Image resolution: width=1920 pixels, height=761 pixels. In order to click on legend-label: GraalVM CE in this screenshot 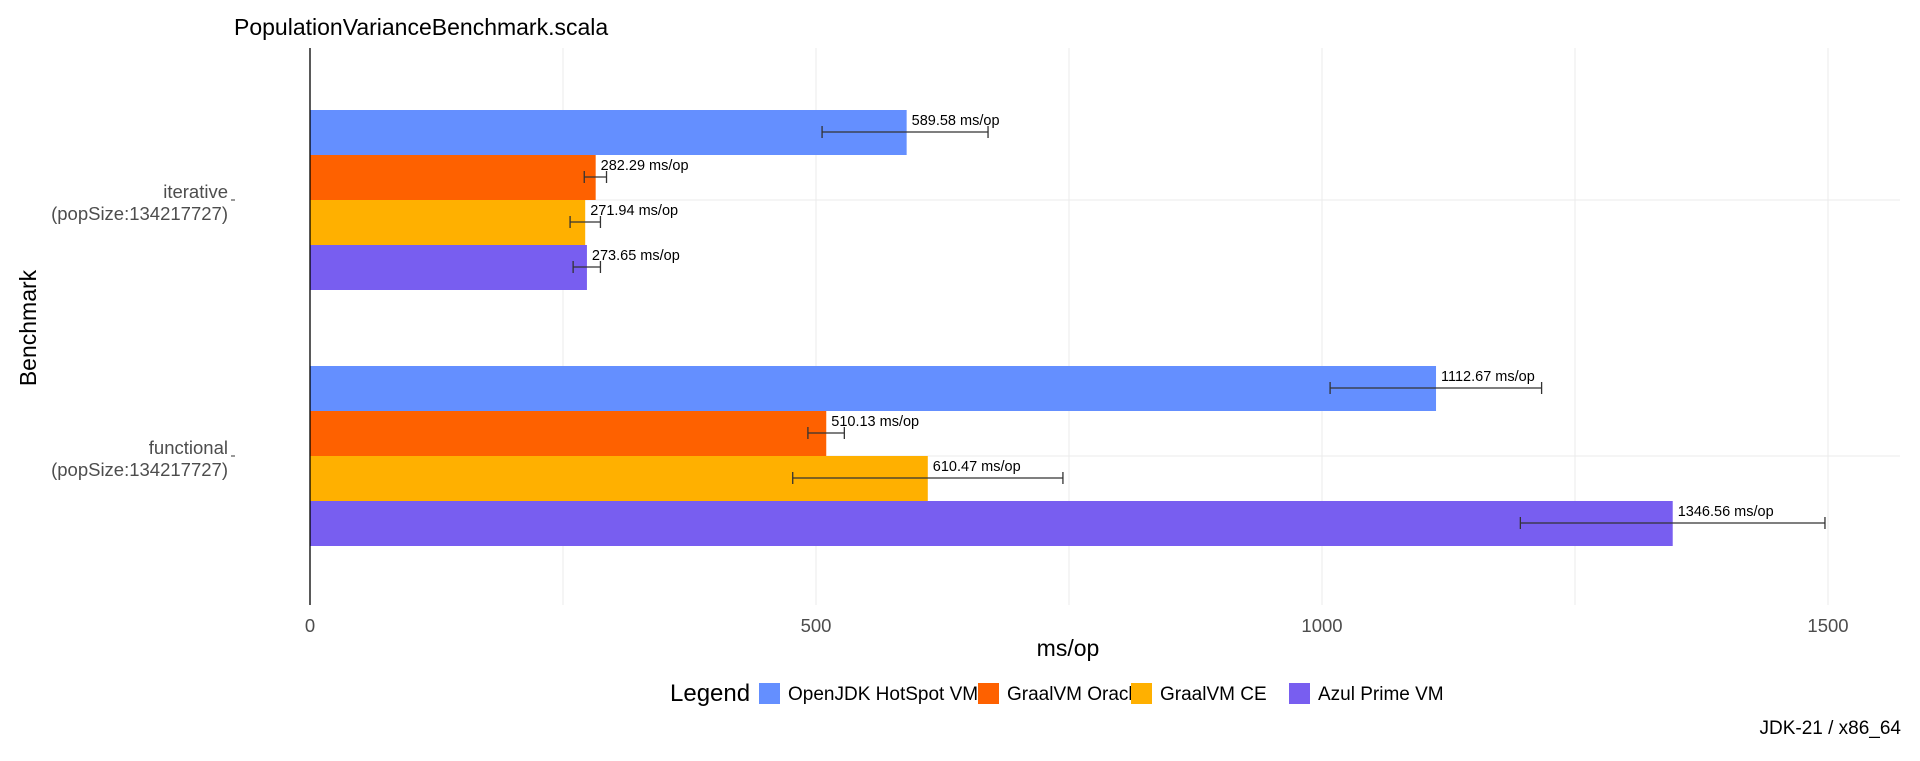, I will do `click(1213, 694)`.